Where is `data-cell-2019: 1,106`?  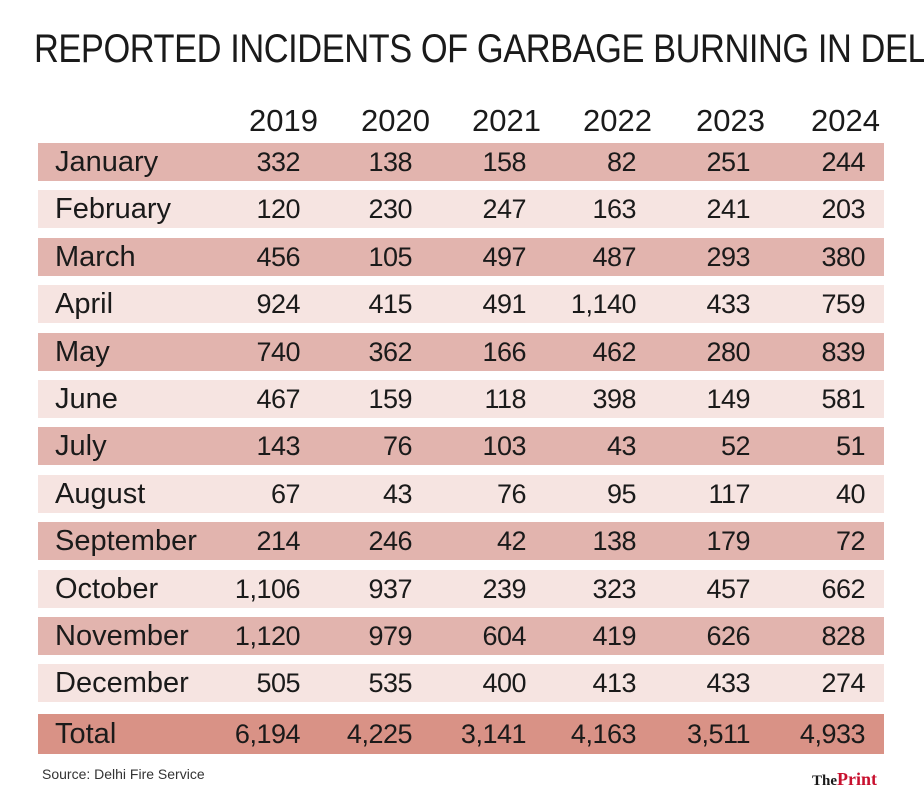
data-cell-2019: 1,106 is located at coordinates (267, 589).